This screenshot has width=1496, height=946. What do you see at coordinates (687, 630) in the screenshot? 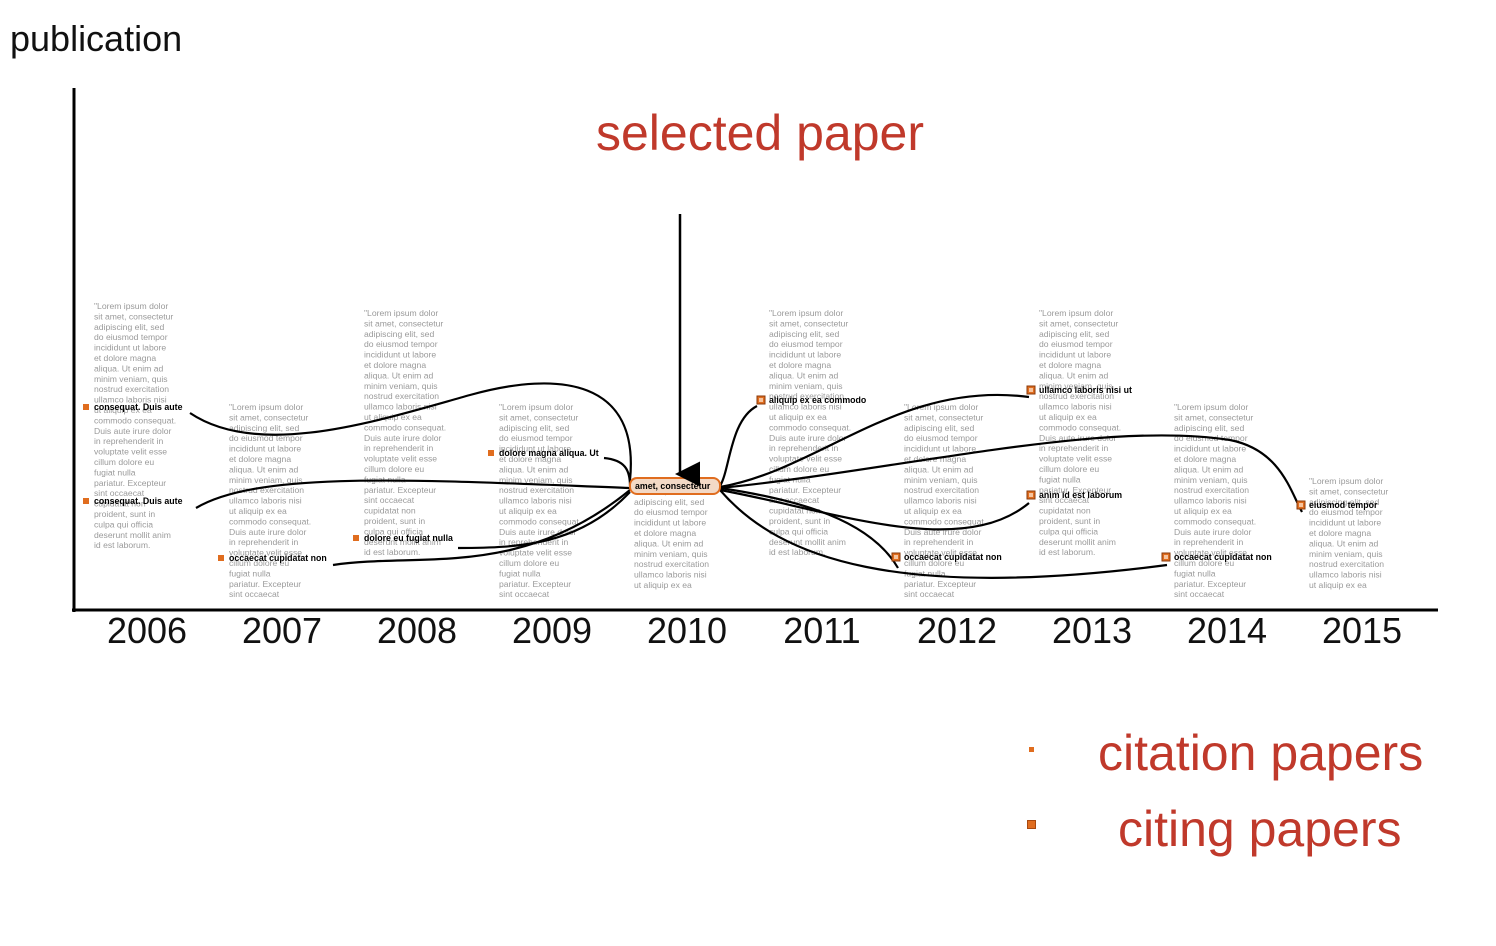
I see `year-label-2010: 2010` at bounding box center [687, 630].